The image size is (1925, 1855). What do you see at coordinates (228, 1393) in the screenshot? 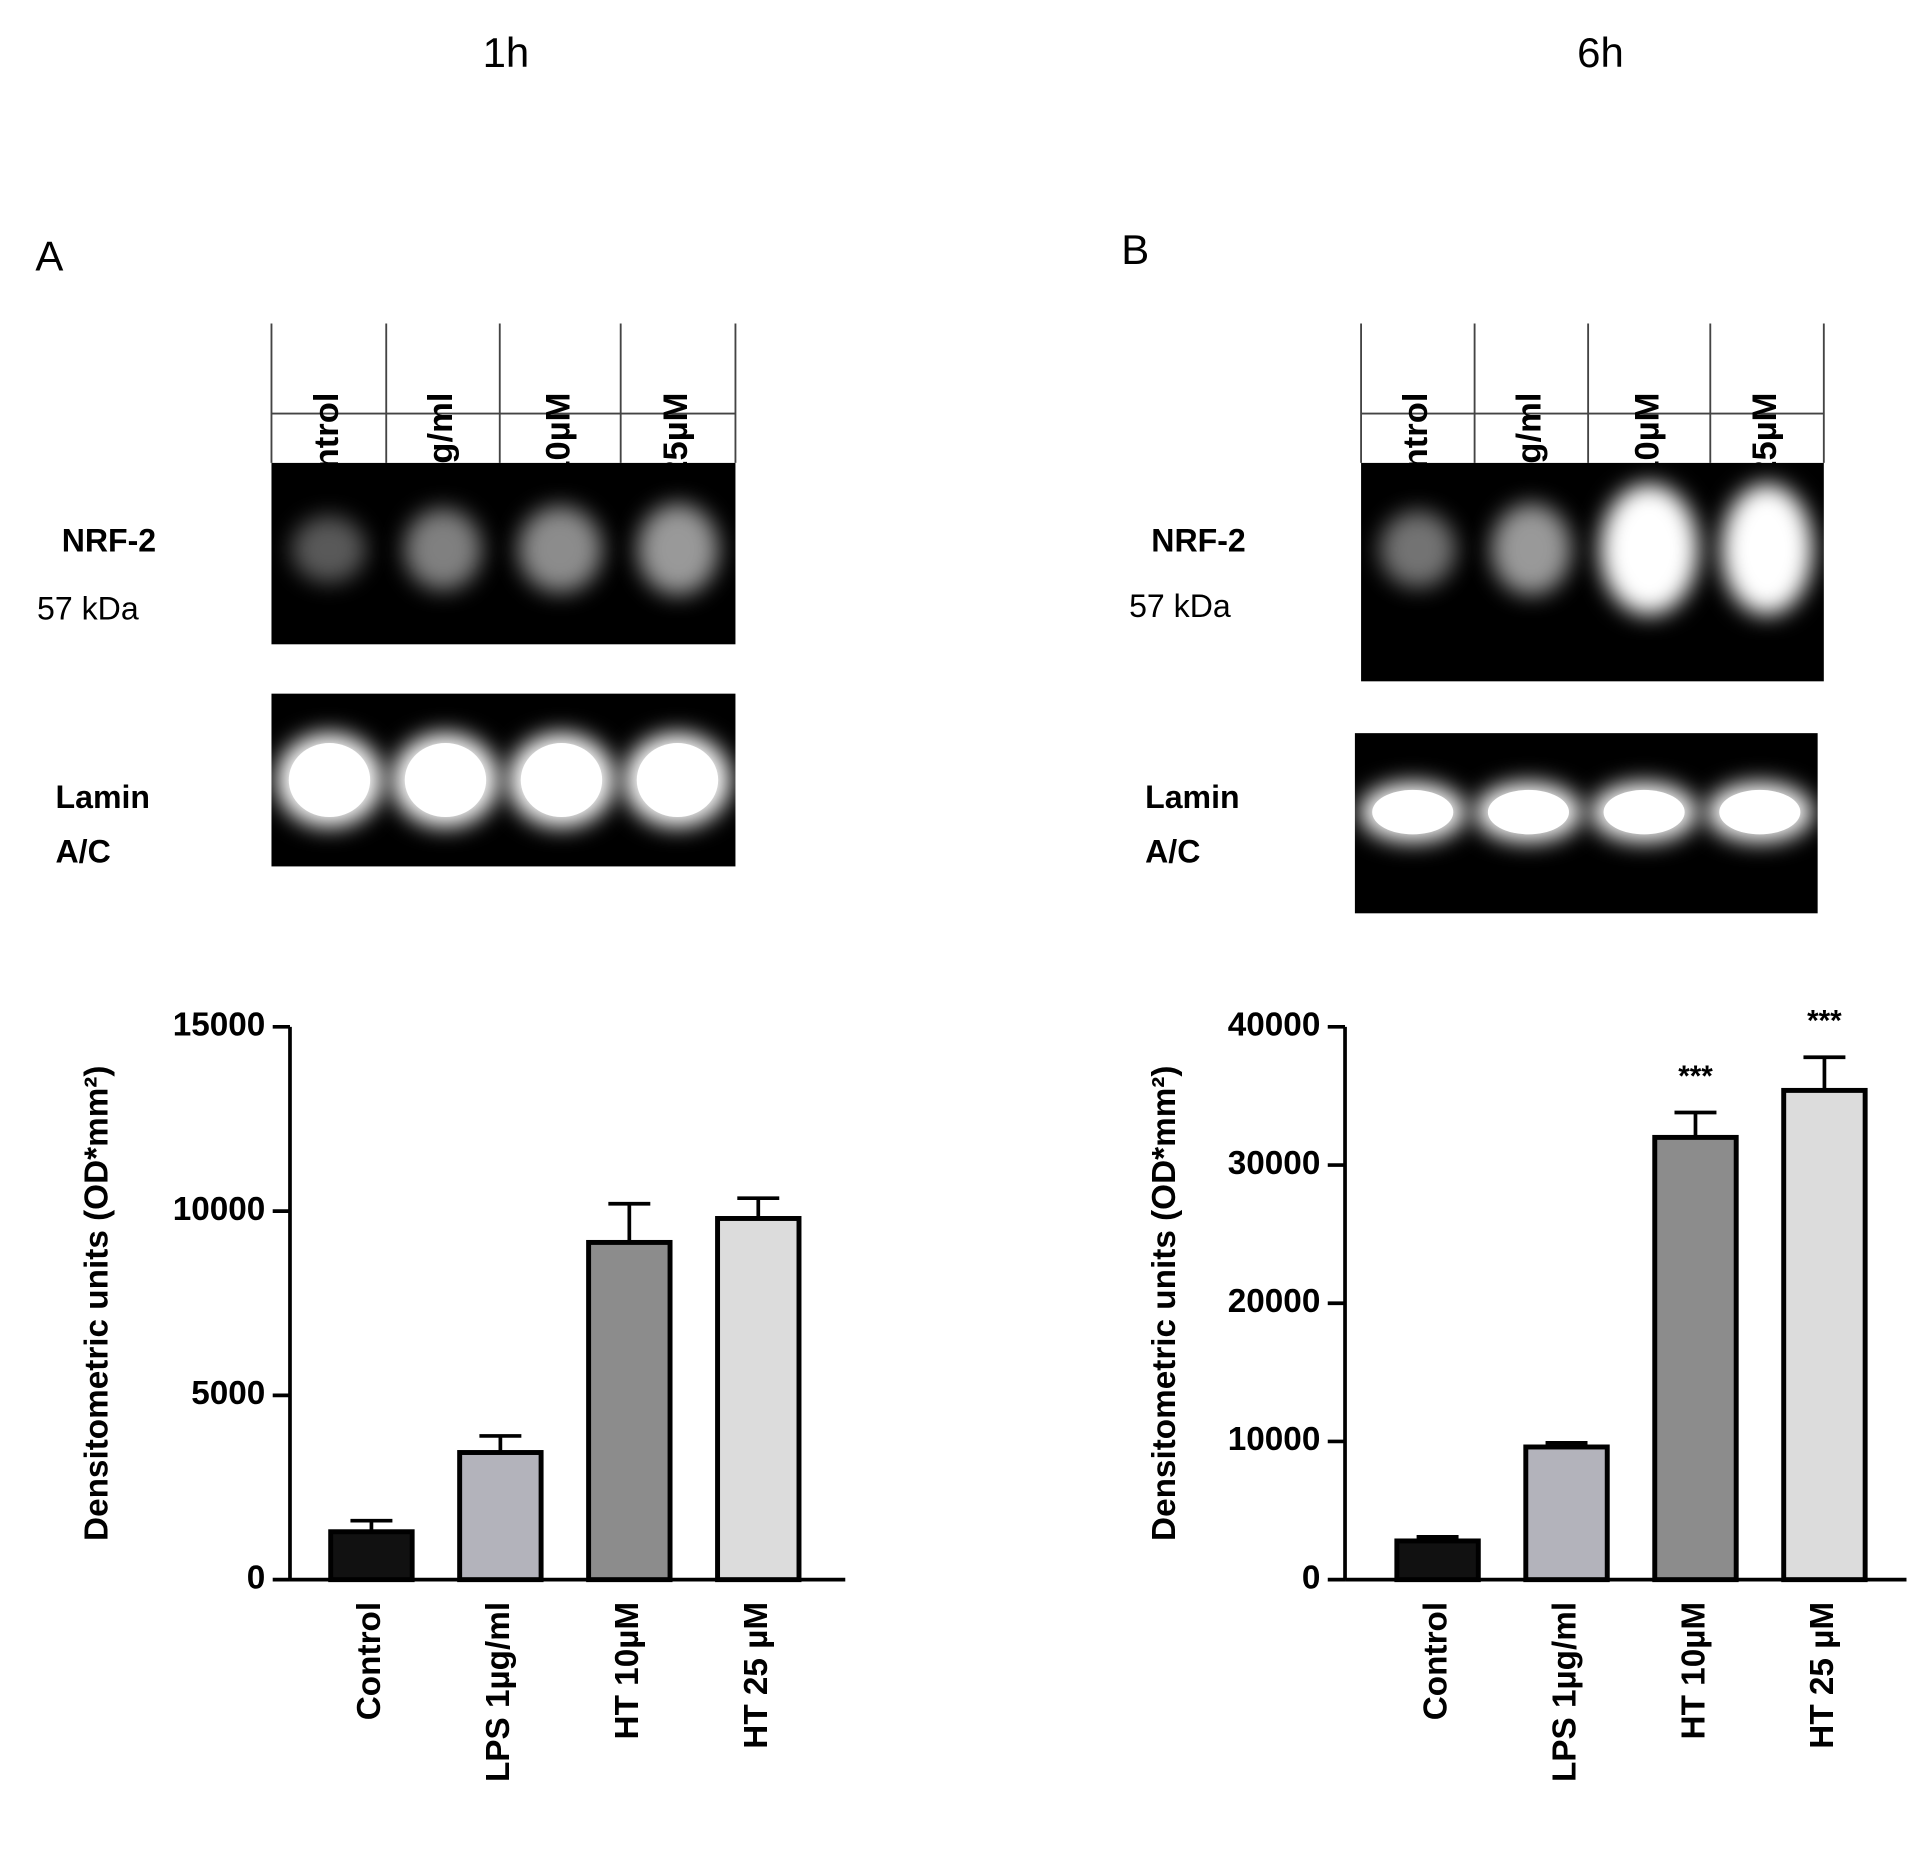
I see `y-tick-label: 5000` at bounding box center [228, 1393].